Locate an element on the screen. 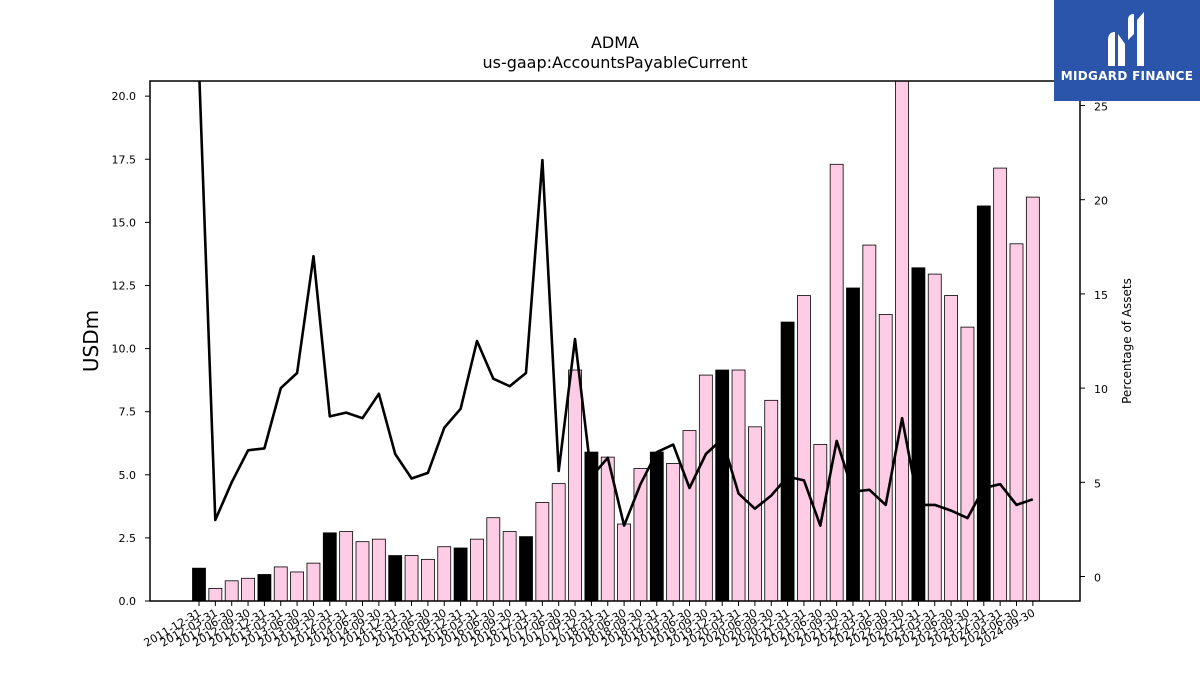 The image size is (1200, 675). y-tick-label: 12.5 is located at coordinates (124, 285).